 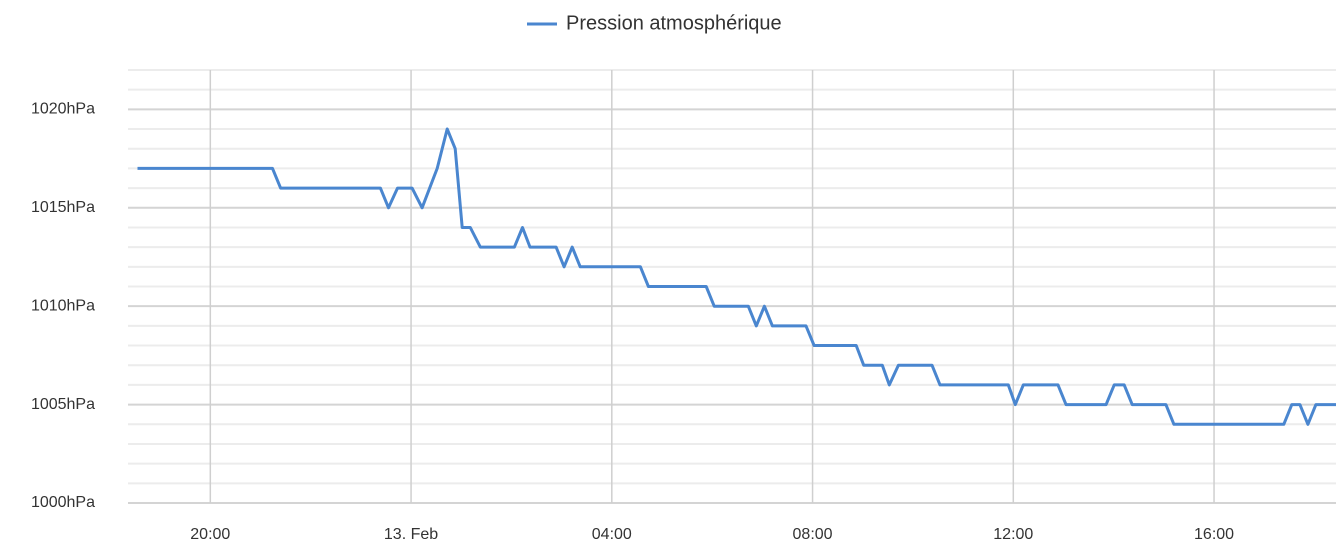 I want to click on legend-label: Pression atmosphérique, so click(x=674, y=23).